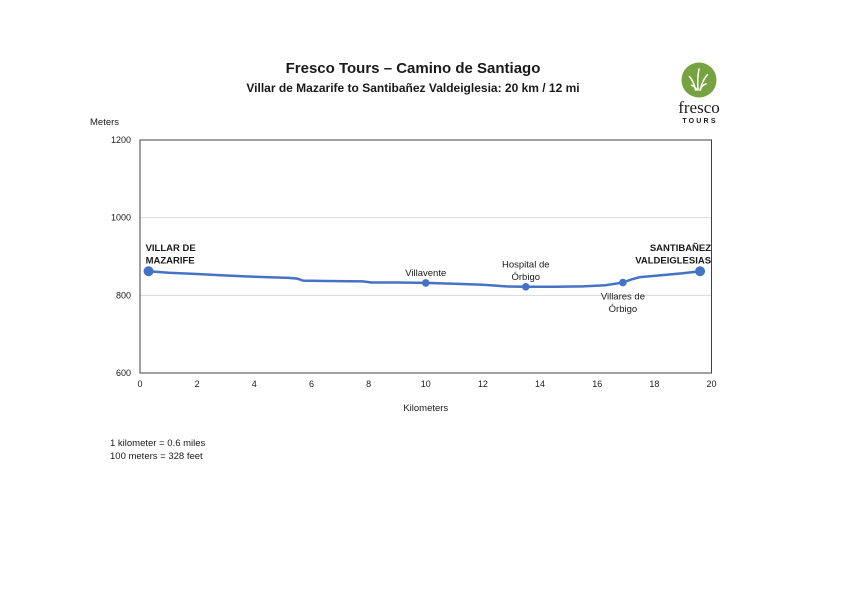 The image size is (841, 595). Describe the element at coordinates (123, 373) in the screenshot. I see `y-tick-label: 600` at that location.